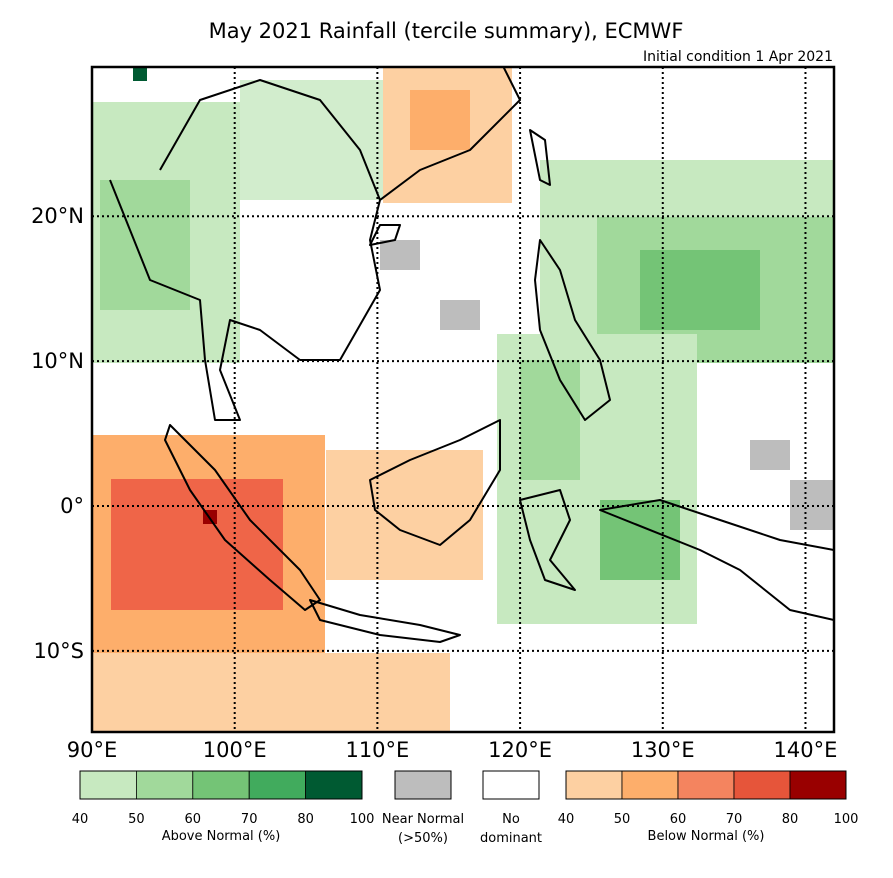 This screenshot has height=878, width=893. What do you see at coordinates (806, 750) in the screenshot?
I see `x-tick-label: 140°E` at bounding box center [806, 750].